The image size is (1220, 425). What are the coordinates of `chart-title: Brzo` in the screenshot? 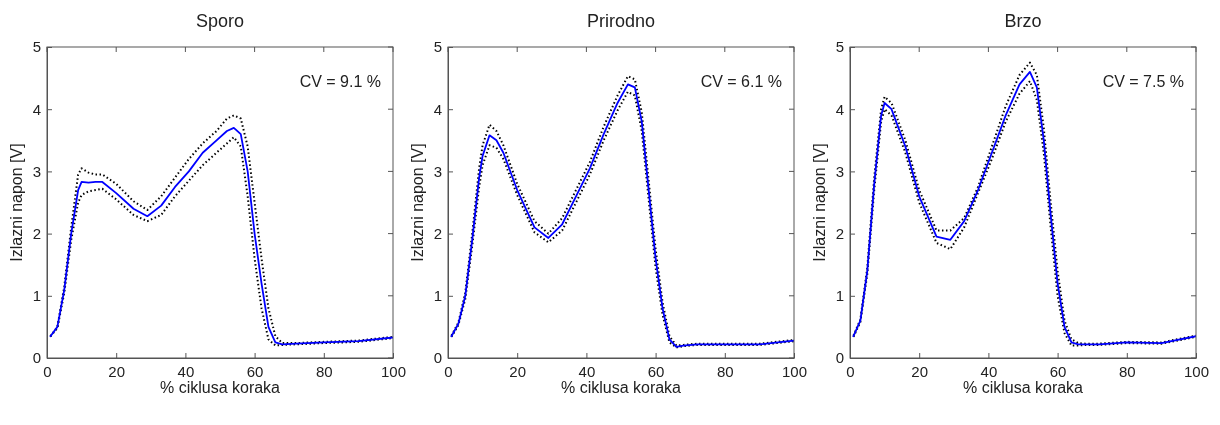 It's located at (1023, 21).